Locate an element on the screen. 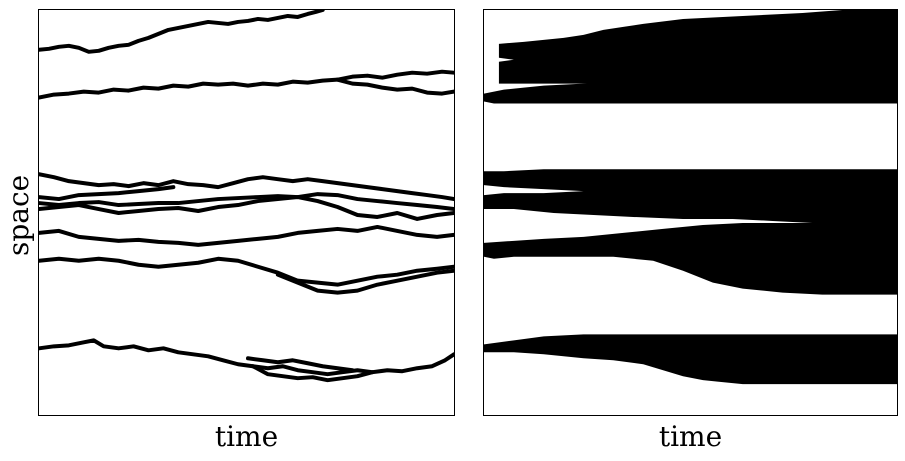  domain-band-second is located at coordinates (690, 86).